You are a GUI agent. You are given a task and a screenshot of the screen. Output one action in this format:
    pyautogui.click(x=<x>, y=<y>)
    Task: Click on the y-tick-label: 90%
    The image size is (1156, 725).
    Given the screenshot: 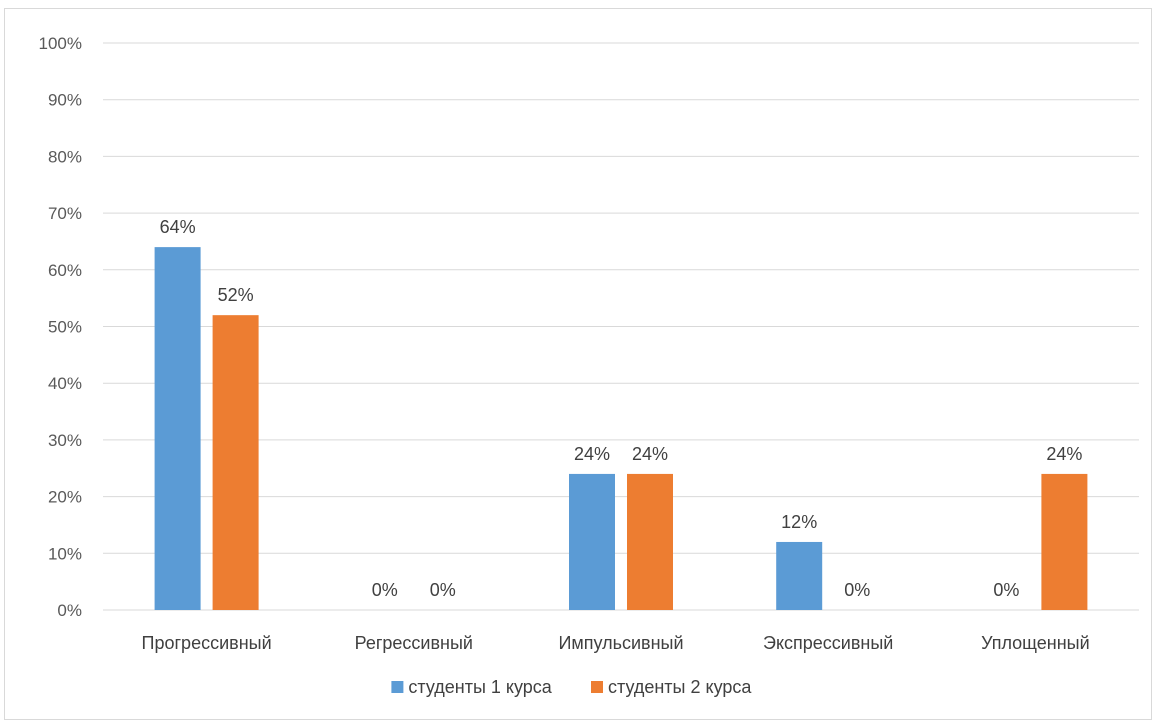 What is the action you would take?
    pyautogui.click(x=65, y=100)
    